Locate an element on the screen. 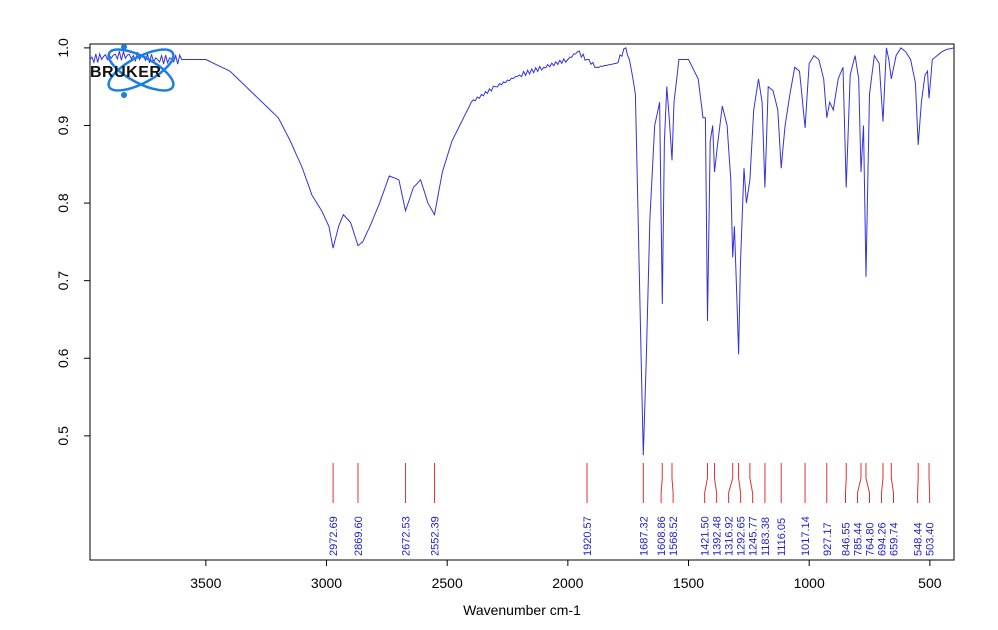 The width and height of the screenshot is (998, 630). y-tick-label: 0.9 is located at coordinates (63, 126).